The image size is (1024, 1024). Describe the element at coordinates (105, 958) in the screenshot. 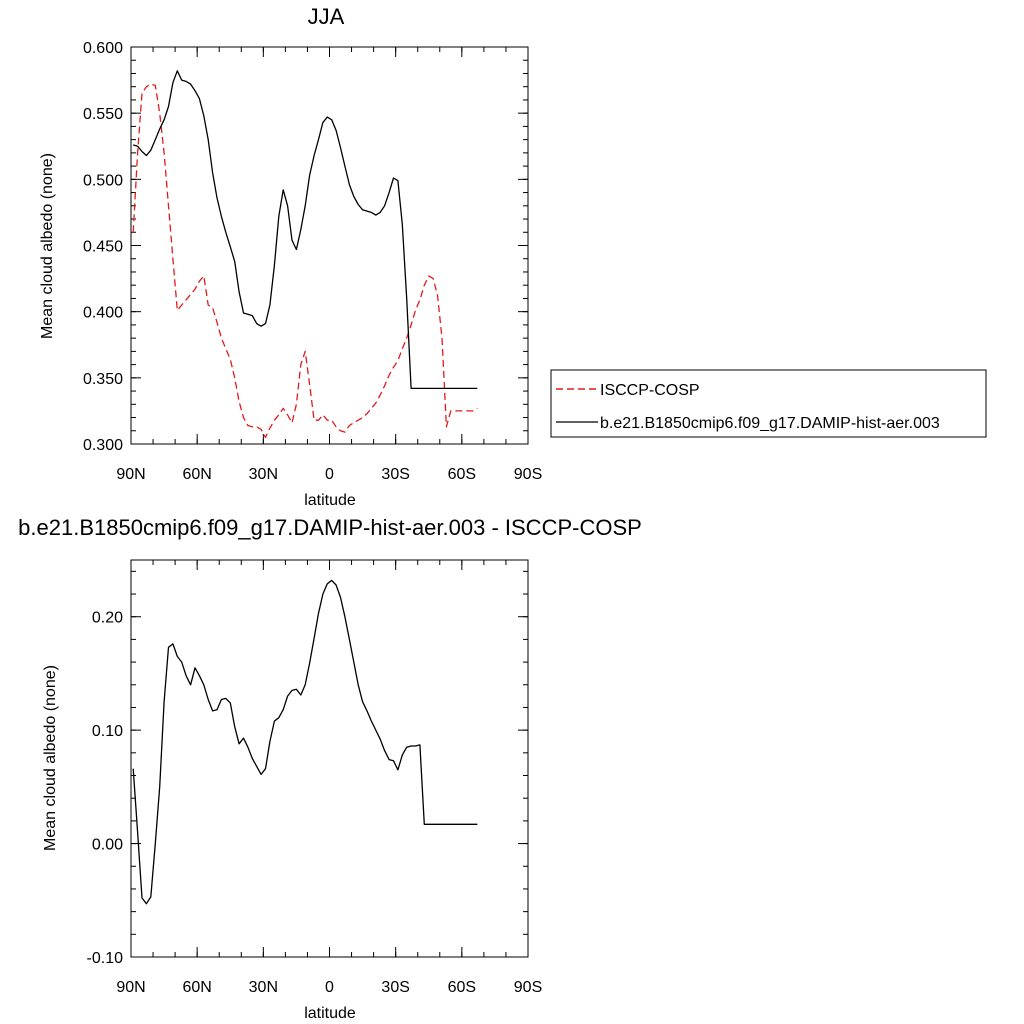

I see `y-tick-label: -0.10` at that location.